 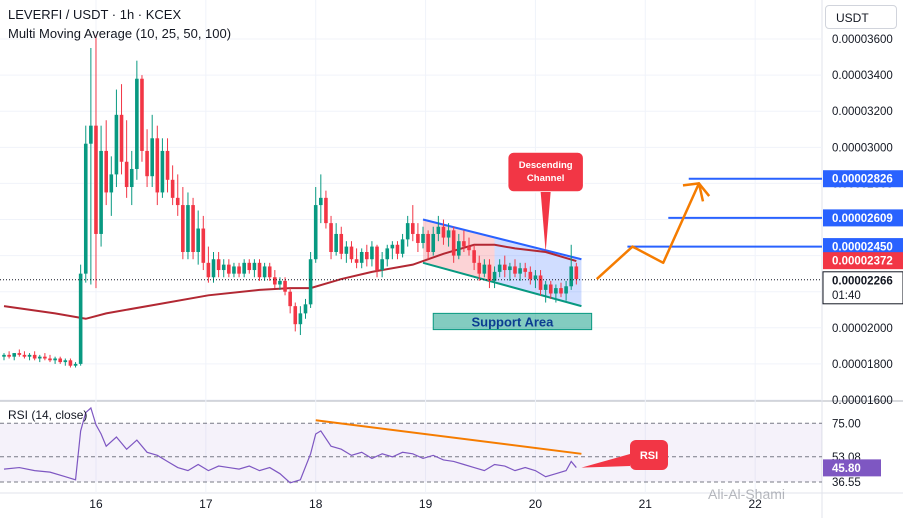 What do you see at coordinates (48, 415) in the screenshot?
I see `rsi-title: RSI (14, close)` at bounding box center [48, 415].